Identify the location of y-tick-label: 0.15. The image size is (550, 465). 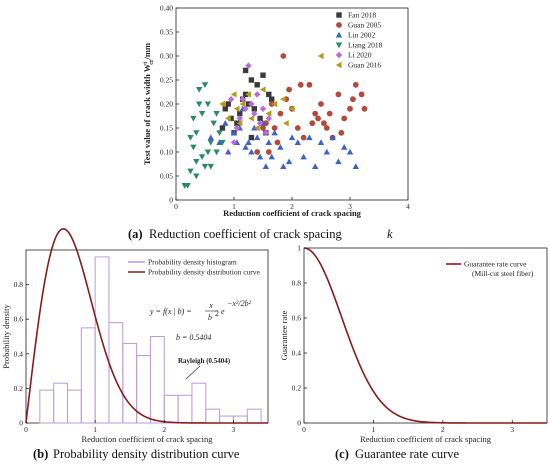
(166, 128).